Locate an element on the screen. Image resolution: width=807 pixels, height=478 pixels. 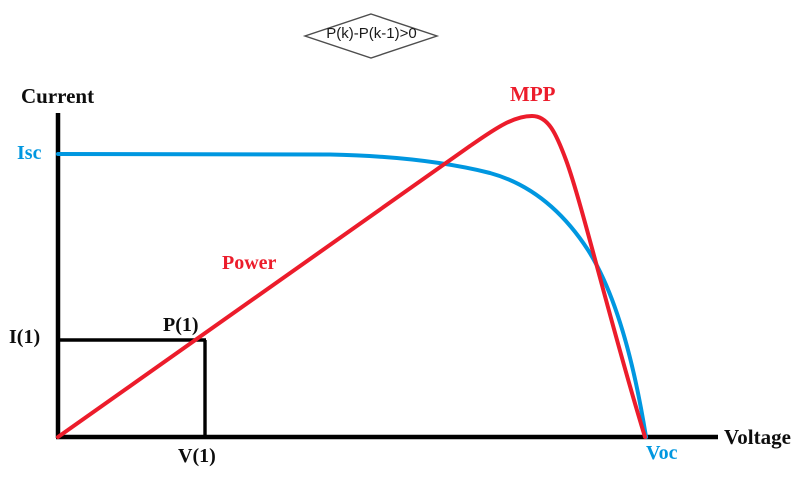
isc-label: Isc is located at coordinates (29, 153).